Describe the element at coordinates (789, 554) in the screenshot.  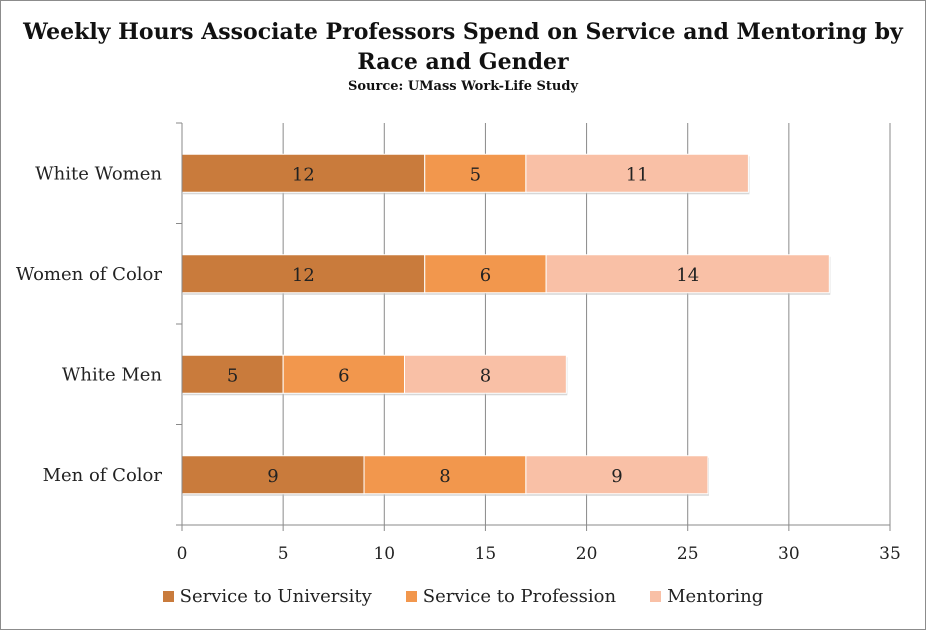
I see `x-tick-label: 30` at that location.